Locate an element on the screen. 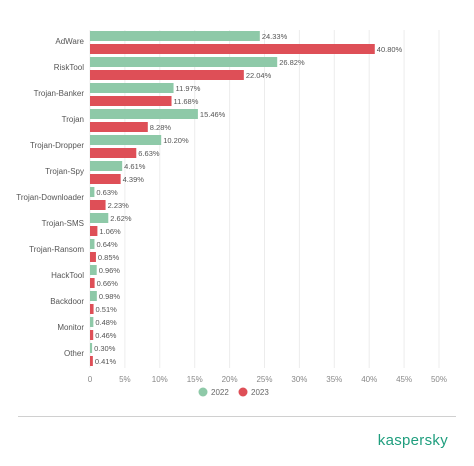 Image resolution: width=474 pixels, height=466 pixels. category-label: Trojan-Ransom is located at coordinates (56, 249).